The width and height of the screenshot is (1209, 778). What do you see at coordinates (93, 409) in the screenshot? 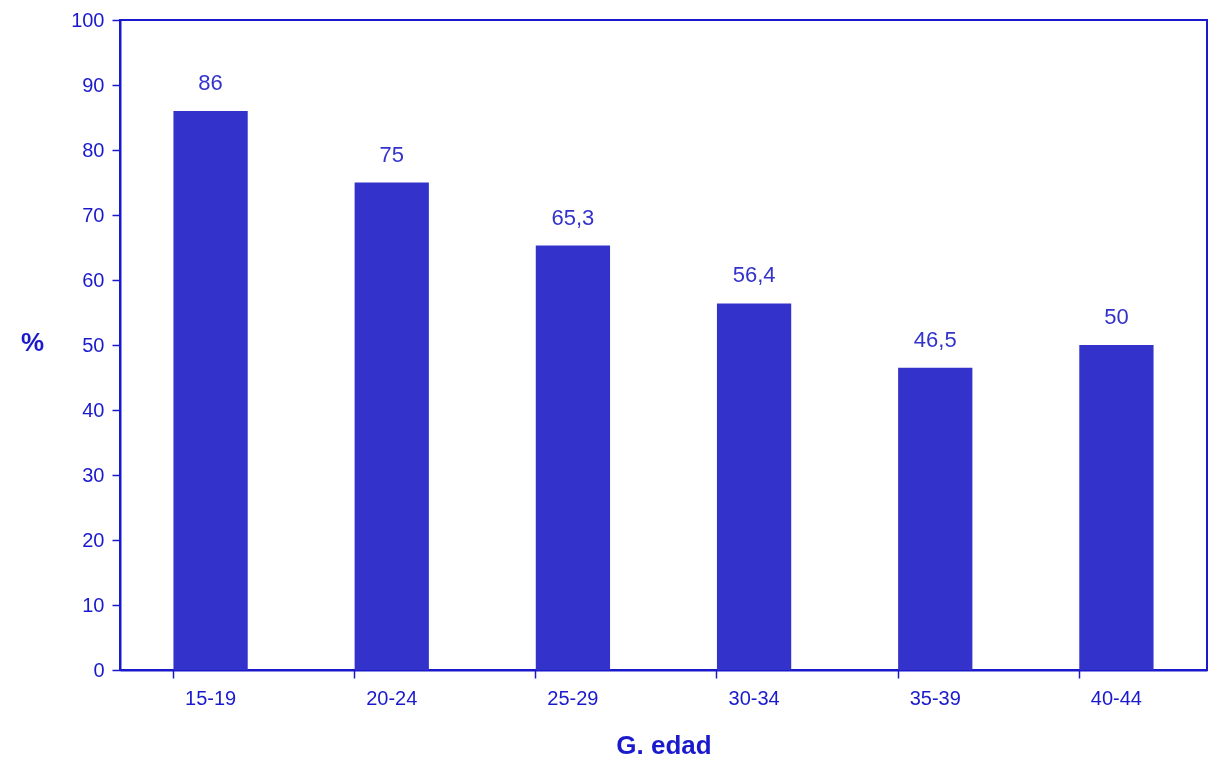
I see `y-tick-label: 40` at bounding box center [93, 409].